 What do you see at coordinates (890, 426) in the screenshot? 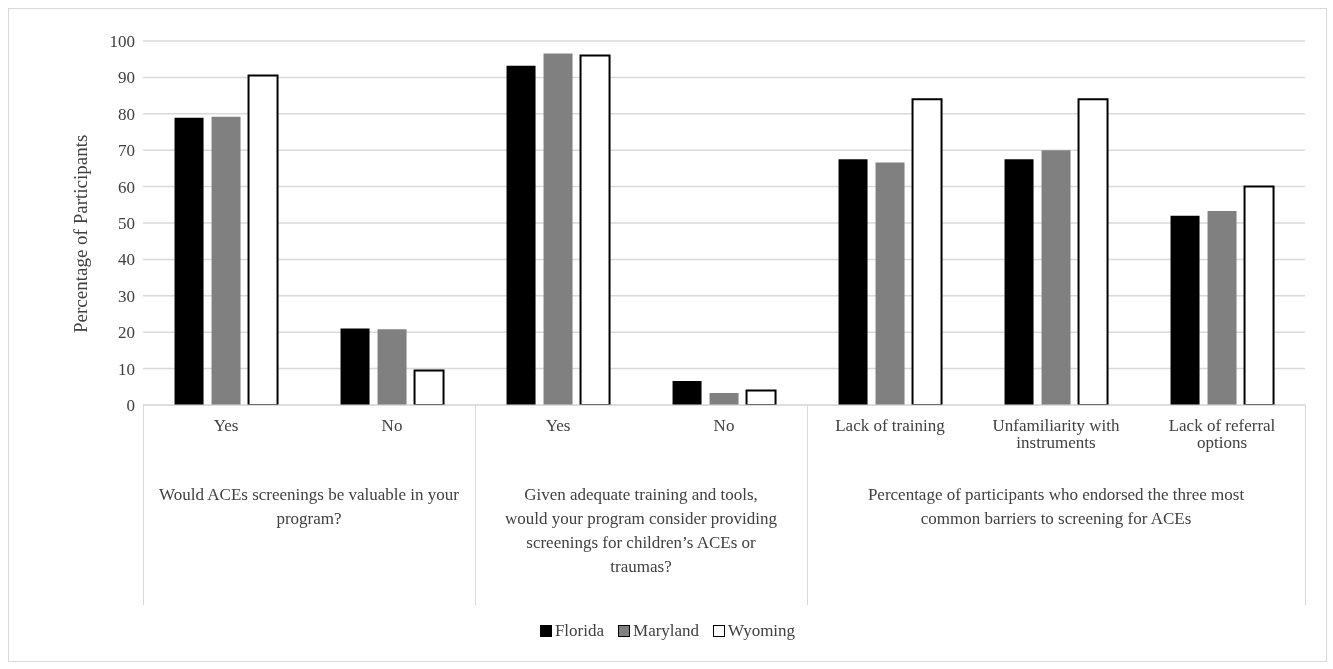
I see `x-tick-label: Lack of training` at bounding box center [890, 426].